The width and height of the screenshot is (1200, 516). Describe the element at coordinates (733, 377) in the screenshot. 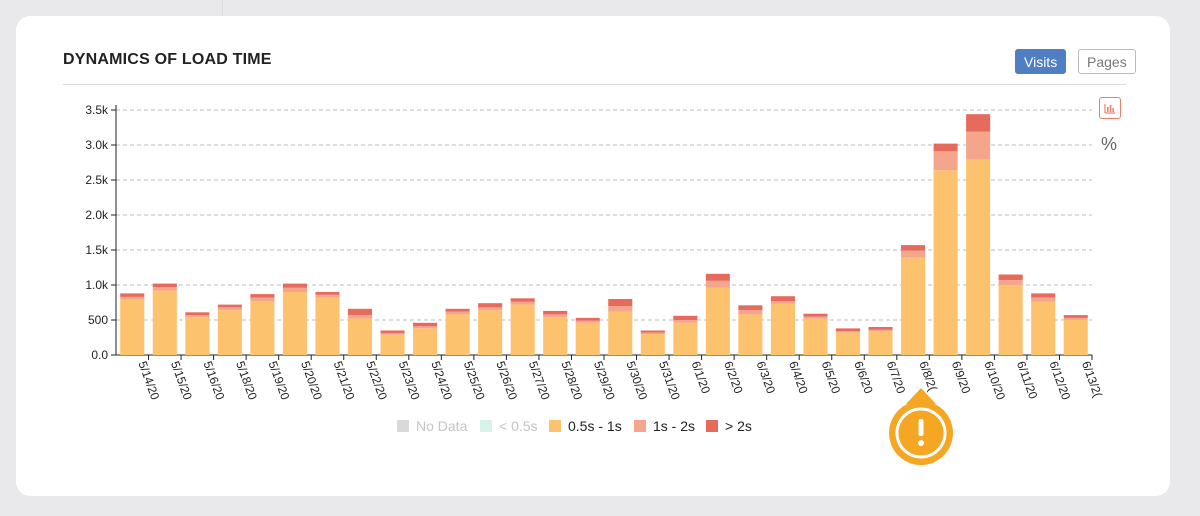

I see `x-tick-label: 6/2/20` at that location.